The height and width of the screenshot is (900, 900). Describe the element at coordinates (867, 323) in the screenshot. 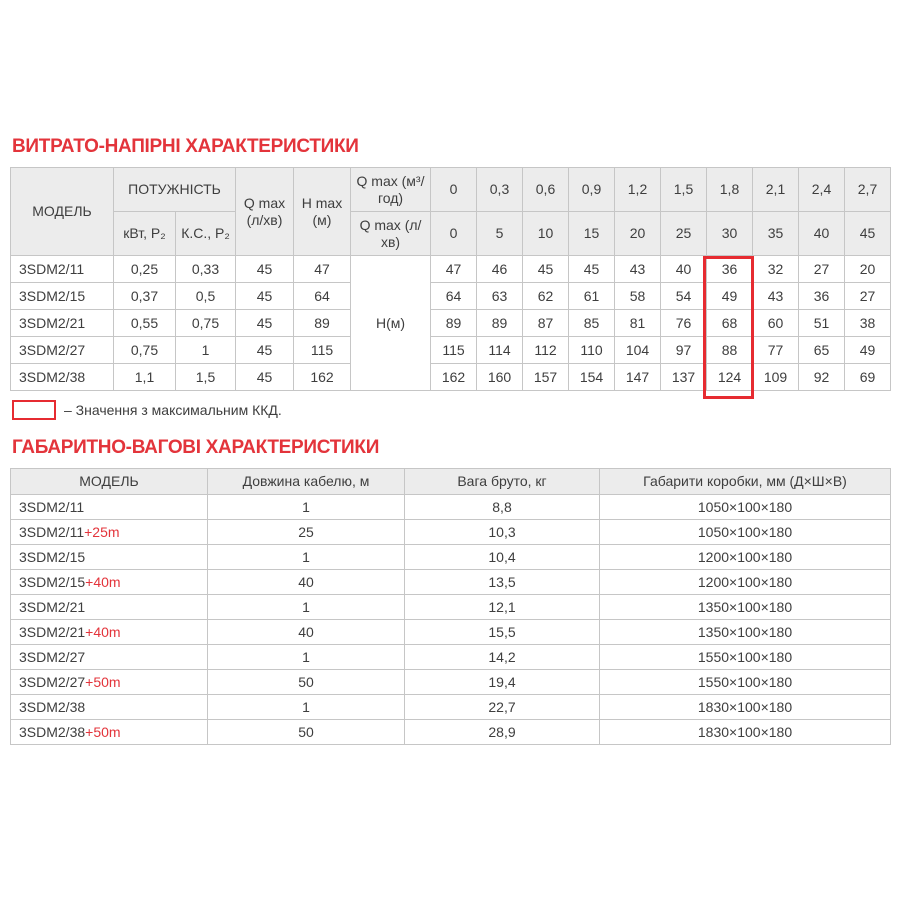

I see `t1-cell-head: 38` at that location.